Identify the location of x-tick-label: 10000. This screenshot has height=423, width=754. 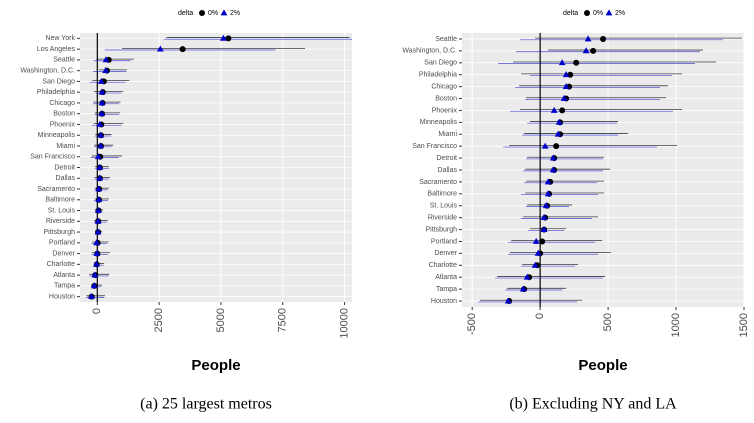
(344, 323).